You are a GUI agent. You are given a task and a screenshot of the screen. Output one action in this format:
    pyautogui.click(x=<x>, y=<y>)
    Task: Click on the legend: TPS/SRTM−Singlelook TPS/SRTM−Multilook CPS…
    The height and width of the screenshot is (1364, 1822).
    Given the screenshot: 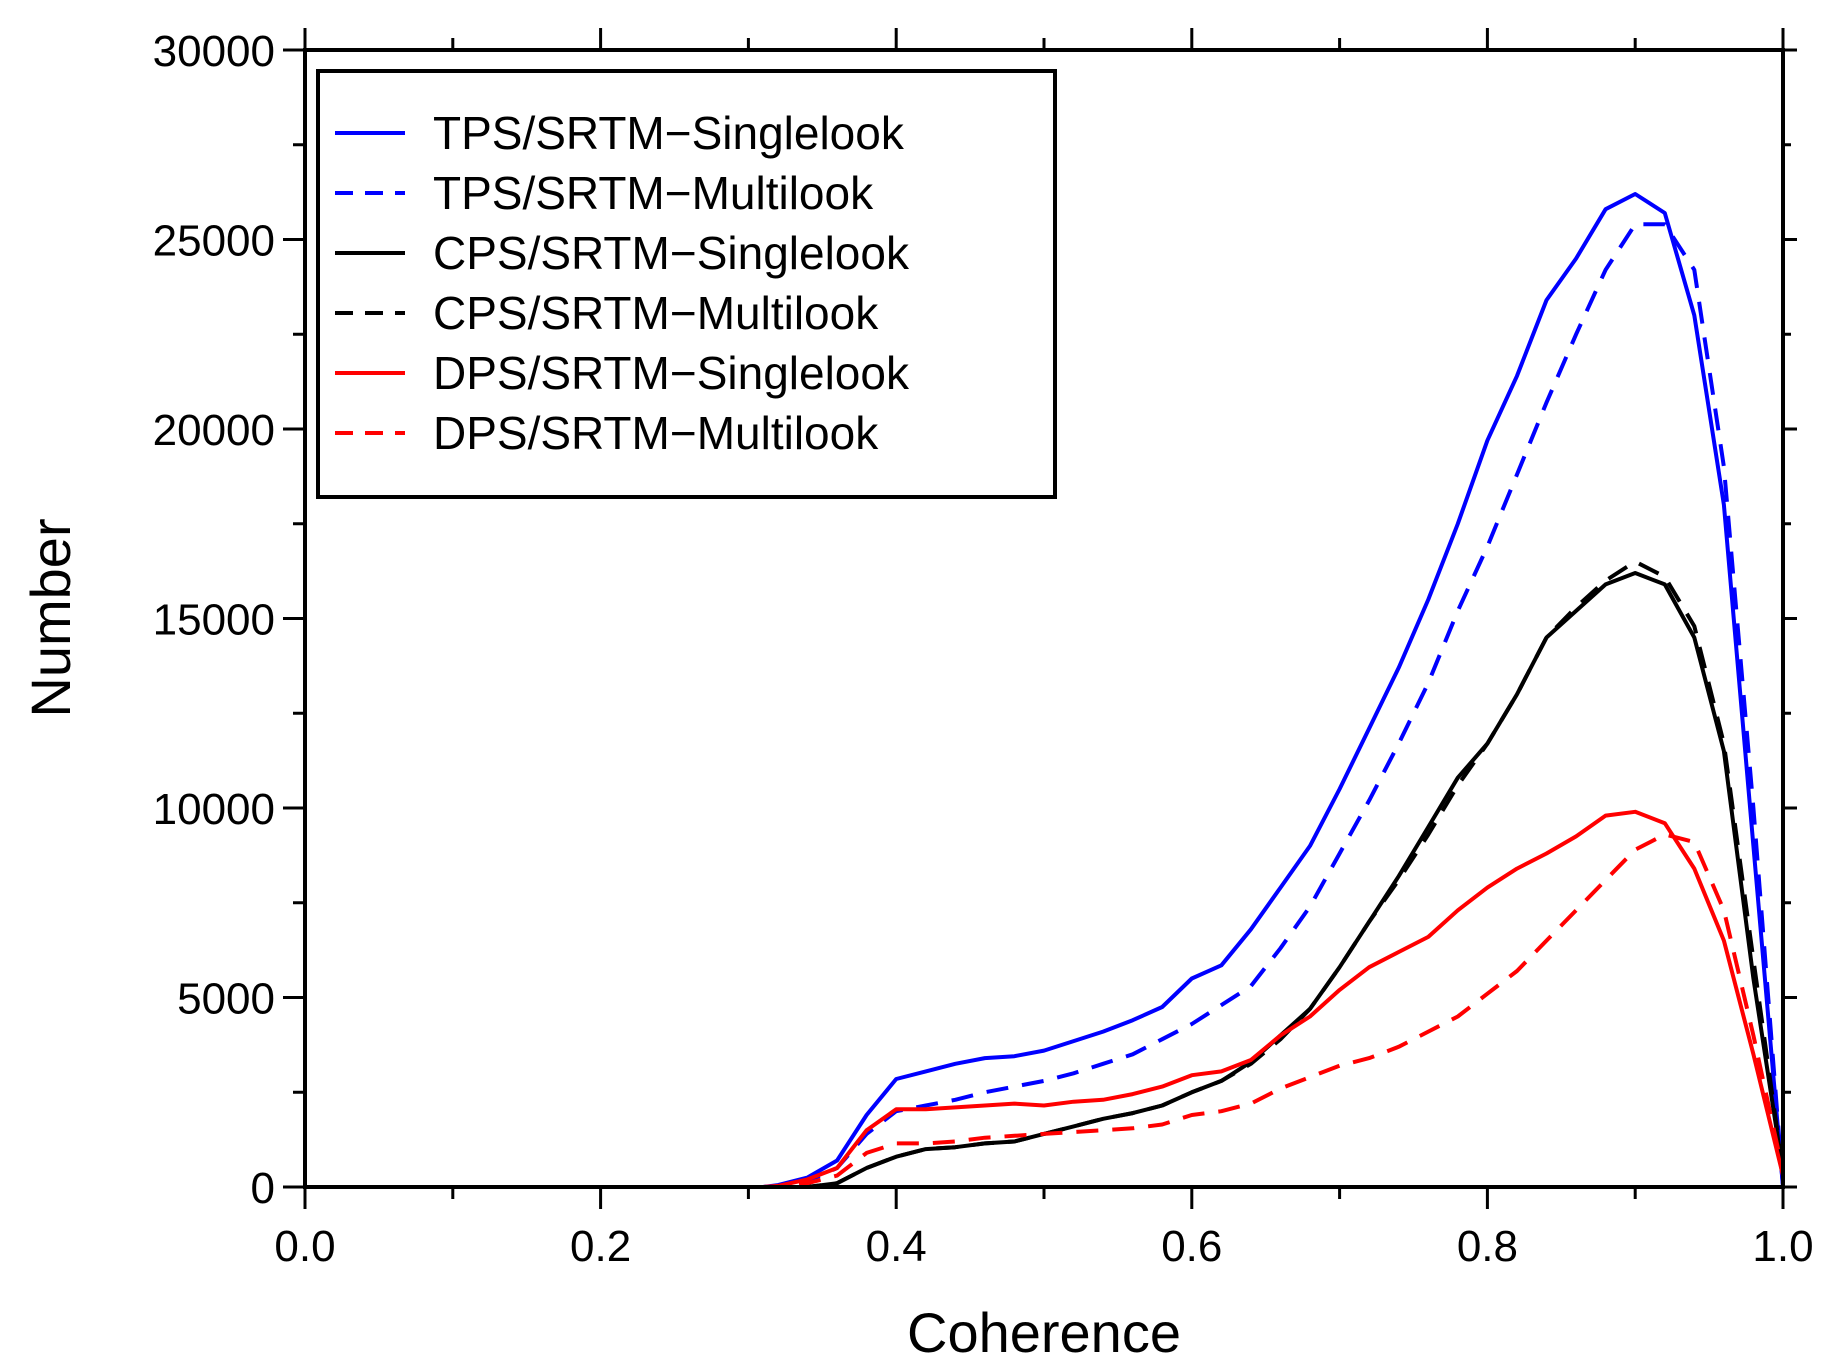 What is the action you would take?
    pyautogui.click(x=686, y=284)
    